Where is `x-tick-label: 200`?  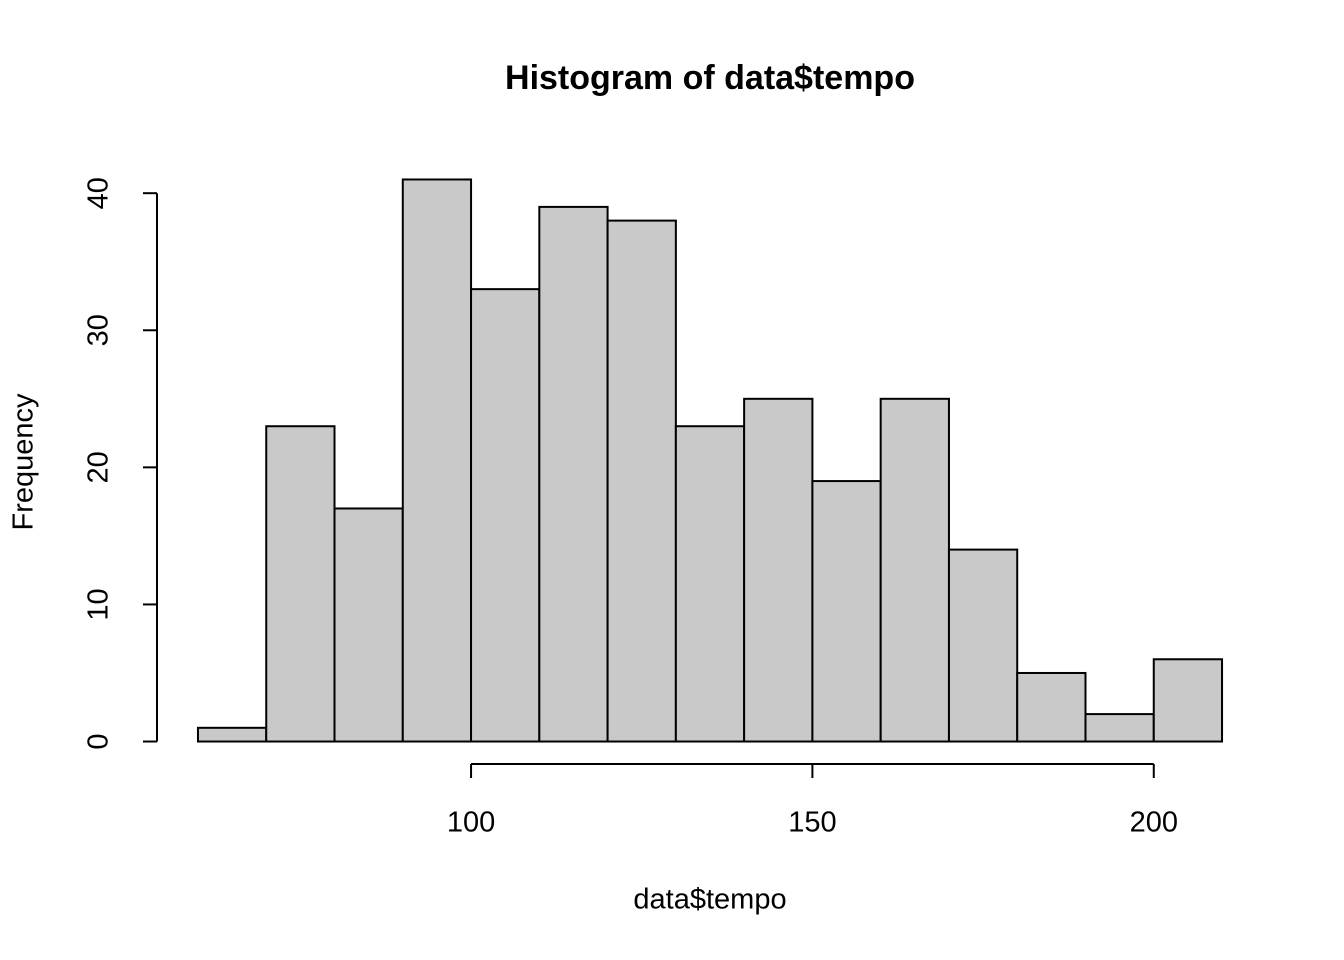
x-tick-label: 200 is located at coordinates (1154, 823).